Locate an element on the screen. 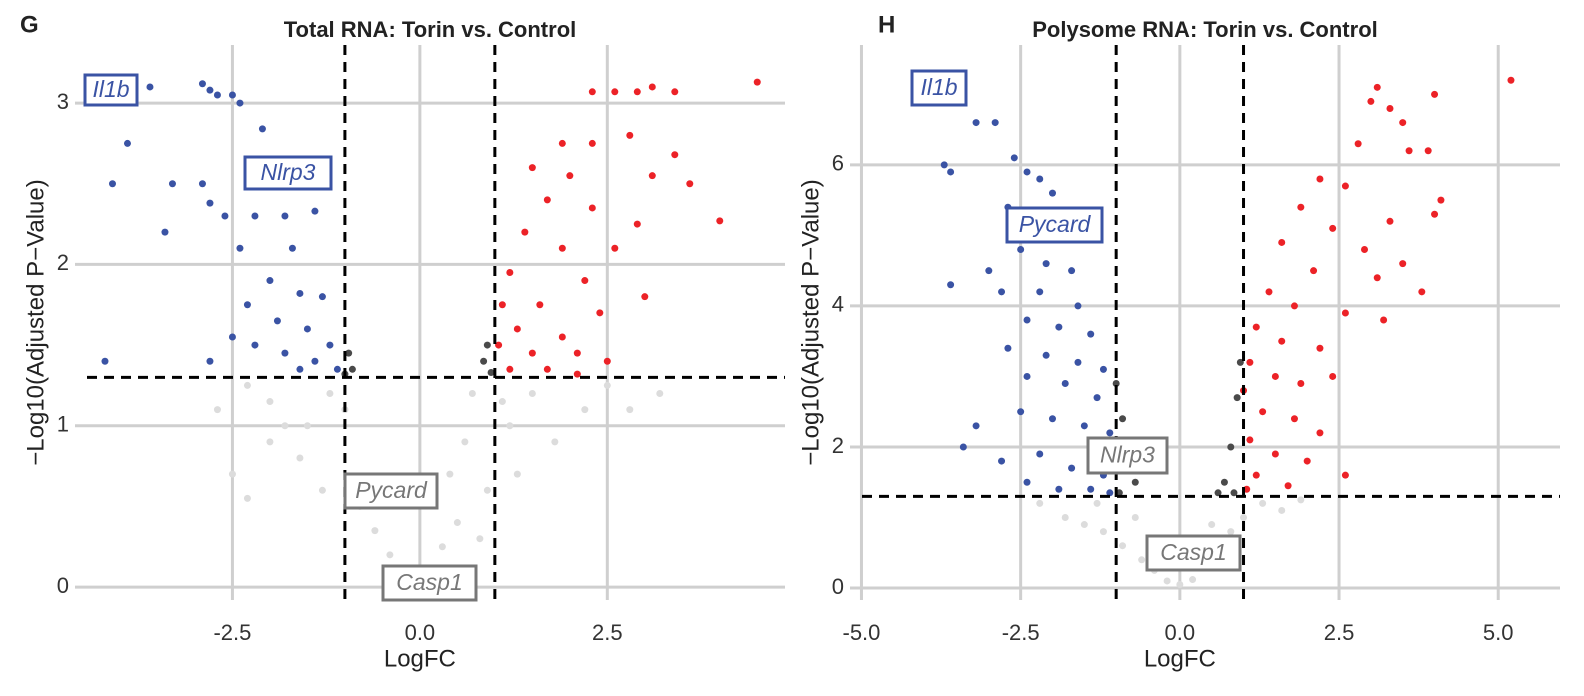 This screenshot has width=1584, height=696. y-tick-label: 1 is located at coordinates (63, 424).